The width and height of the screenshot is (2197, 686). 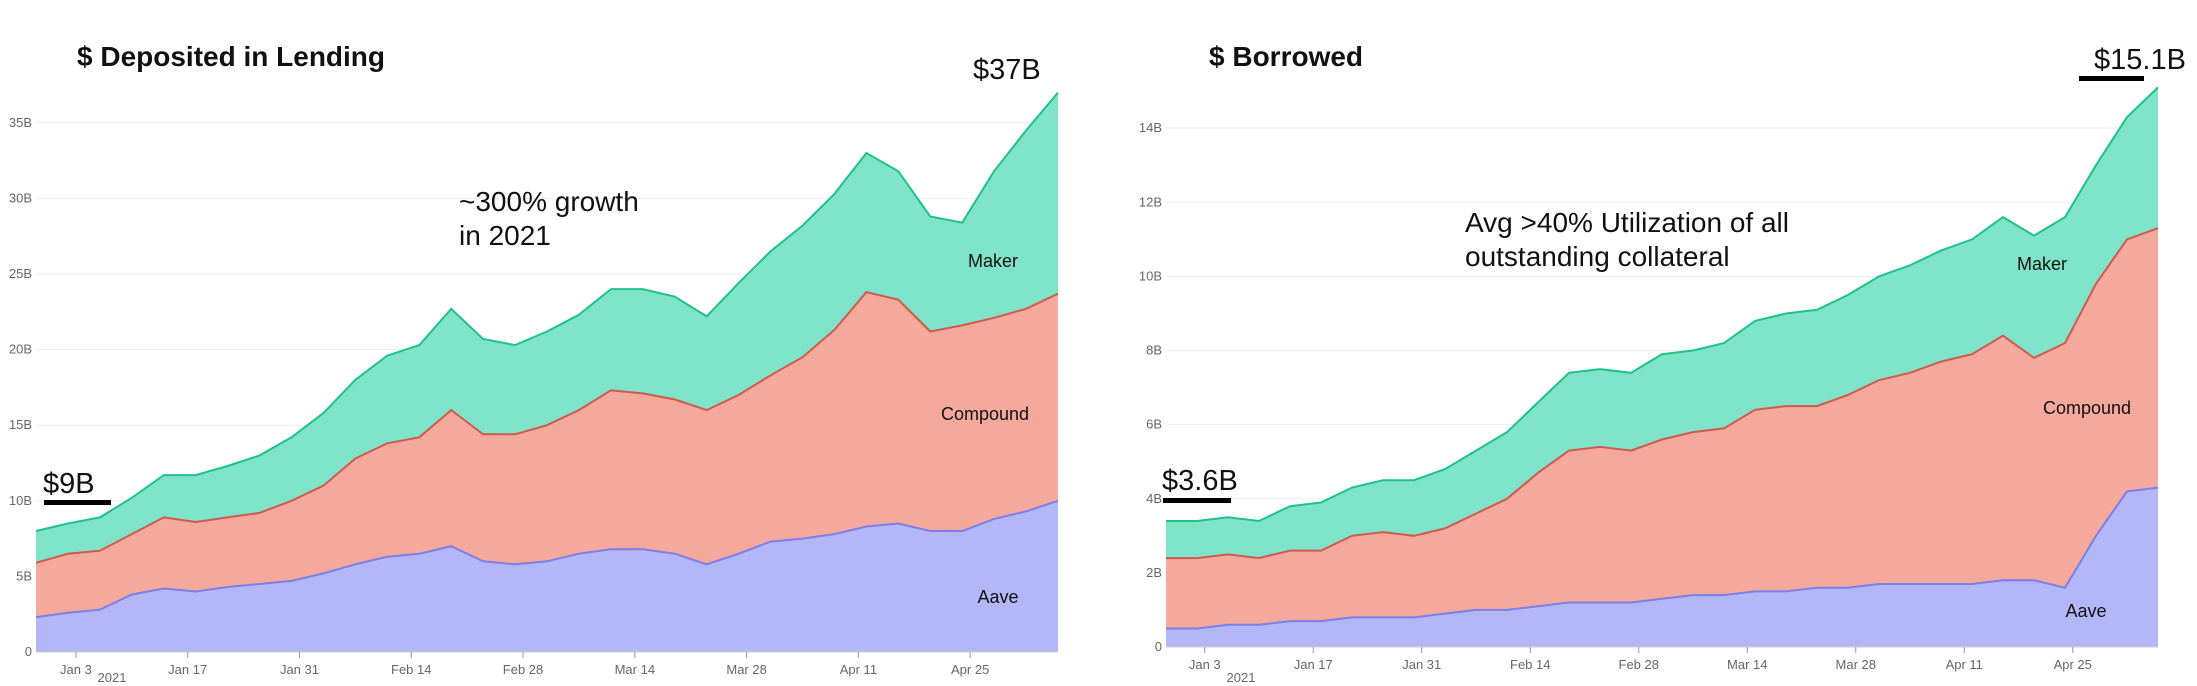 What do you see at coordinates (1154, 424) in the screenshot?
I see `y-tick-label: 6B` at bounding box center [1154, 424].